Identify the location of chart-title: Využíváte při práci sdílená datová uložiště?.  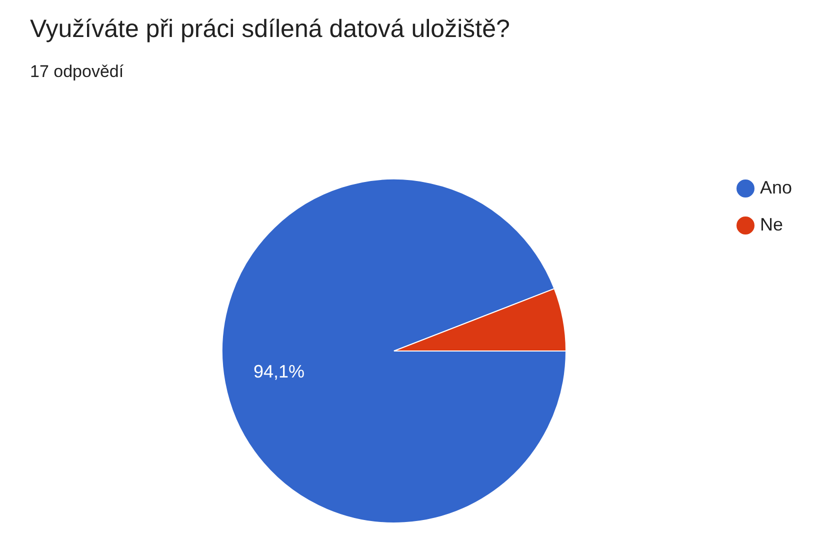
(270, 29).